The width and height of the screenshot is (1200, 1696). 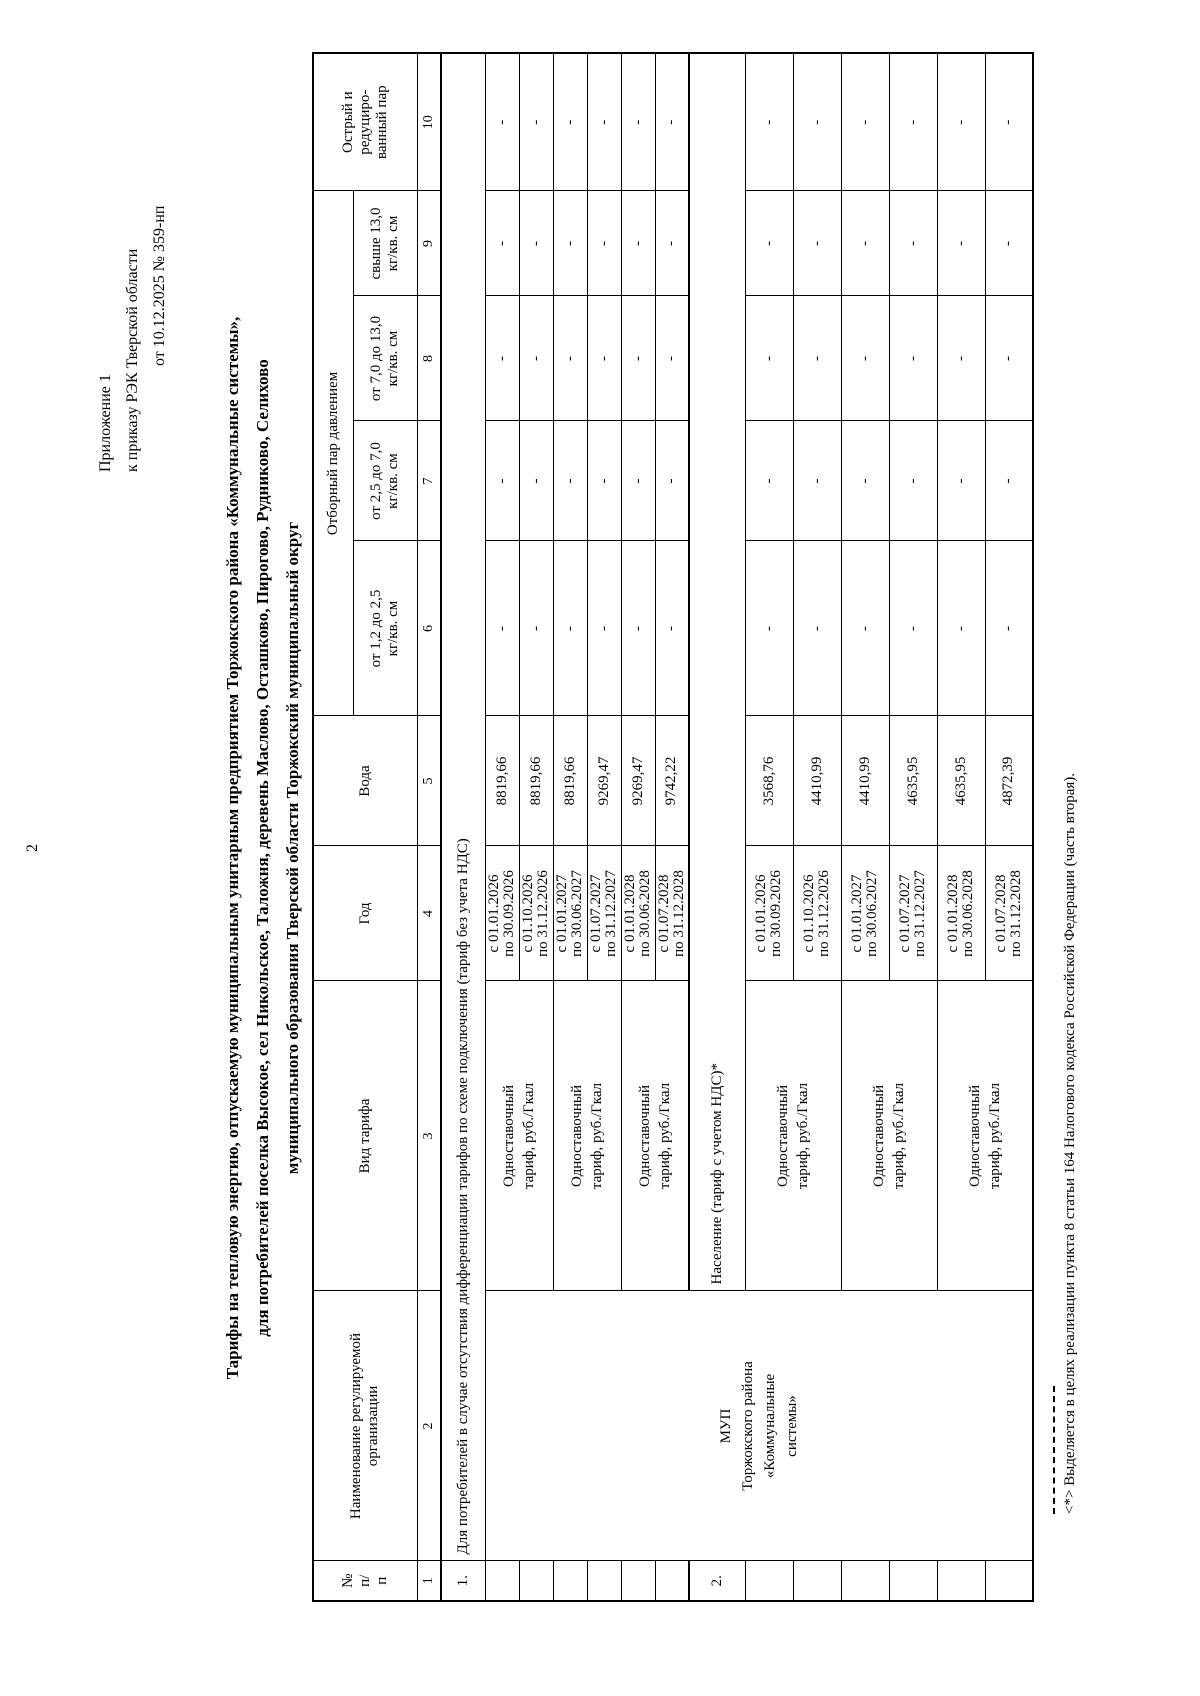 I want to click on period-cell: с 01.10.2026 по 31.12.2026, so click(x=817, y=913).